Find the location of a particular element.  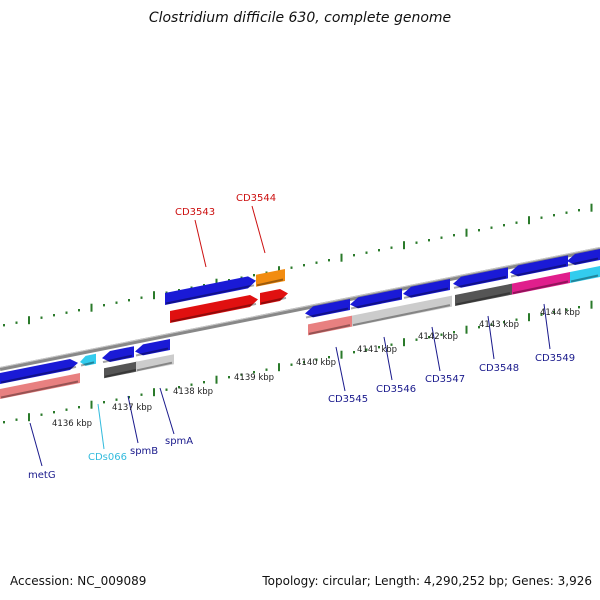

gene-label-CD3545: CD3545 is located at coordinates (348, 399).